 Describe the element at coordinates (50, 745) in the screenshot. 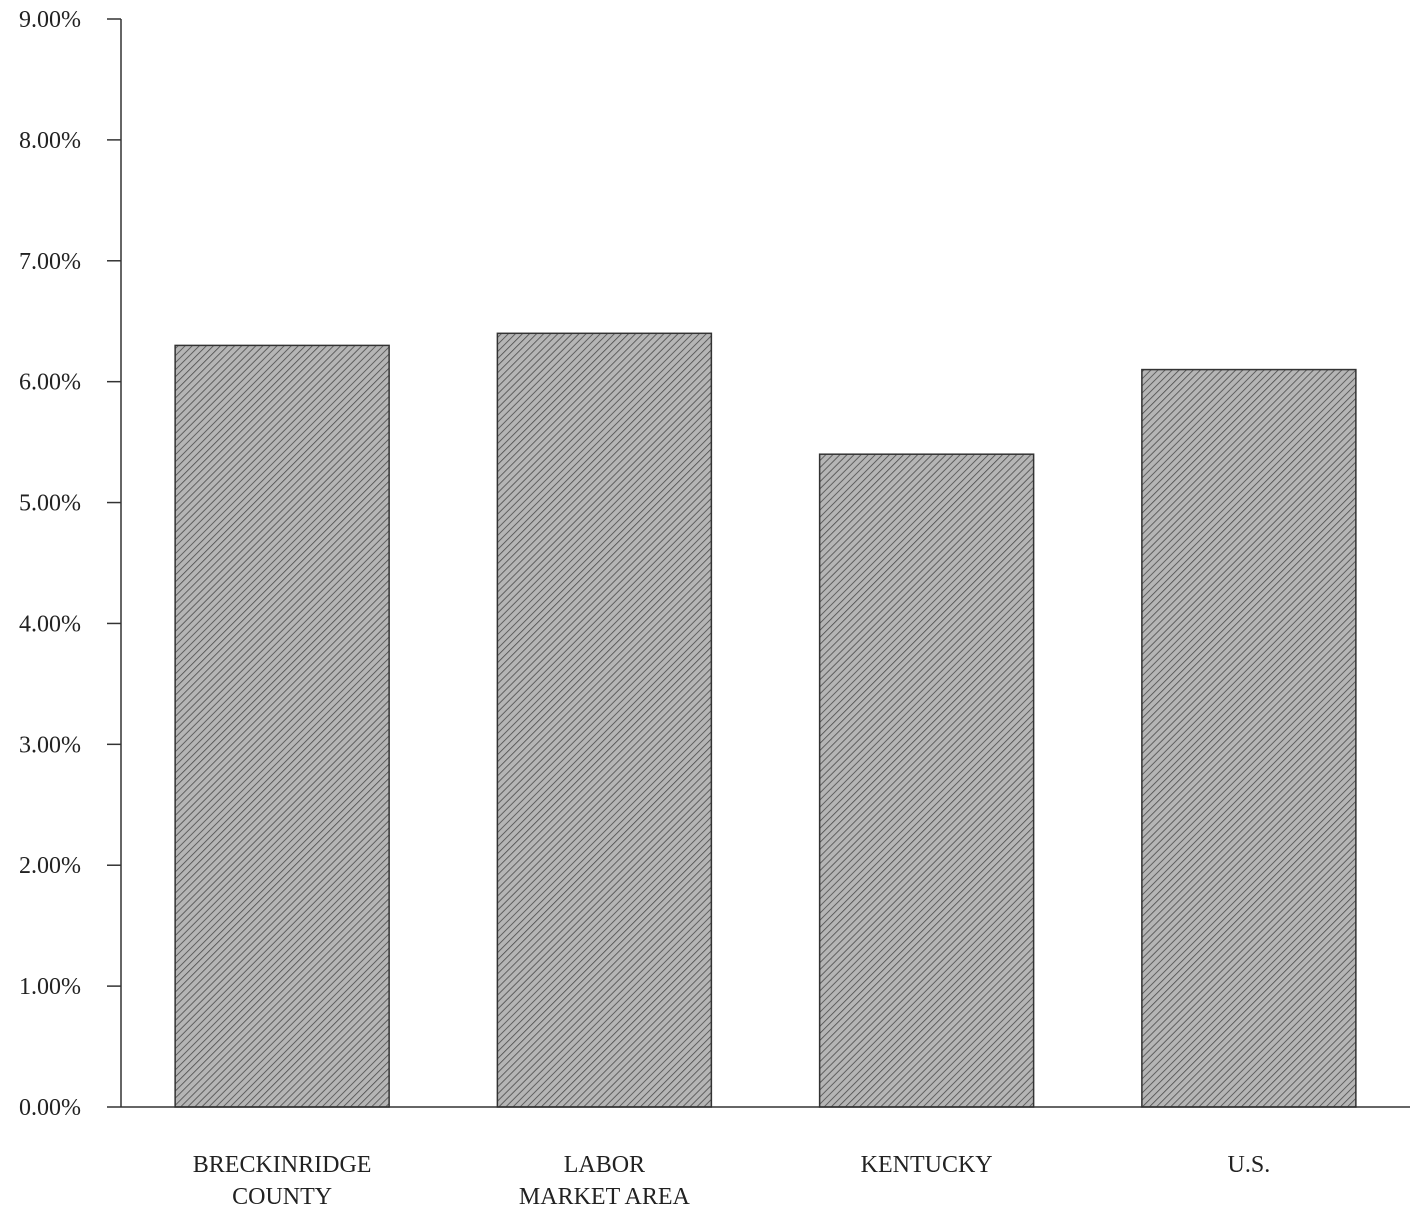

I see `y-tick-label: 3.00%` at that location.